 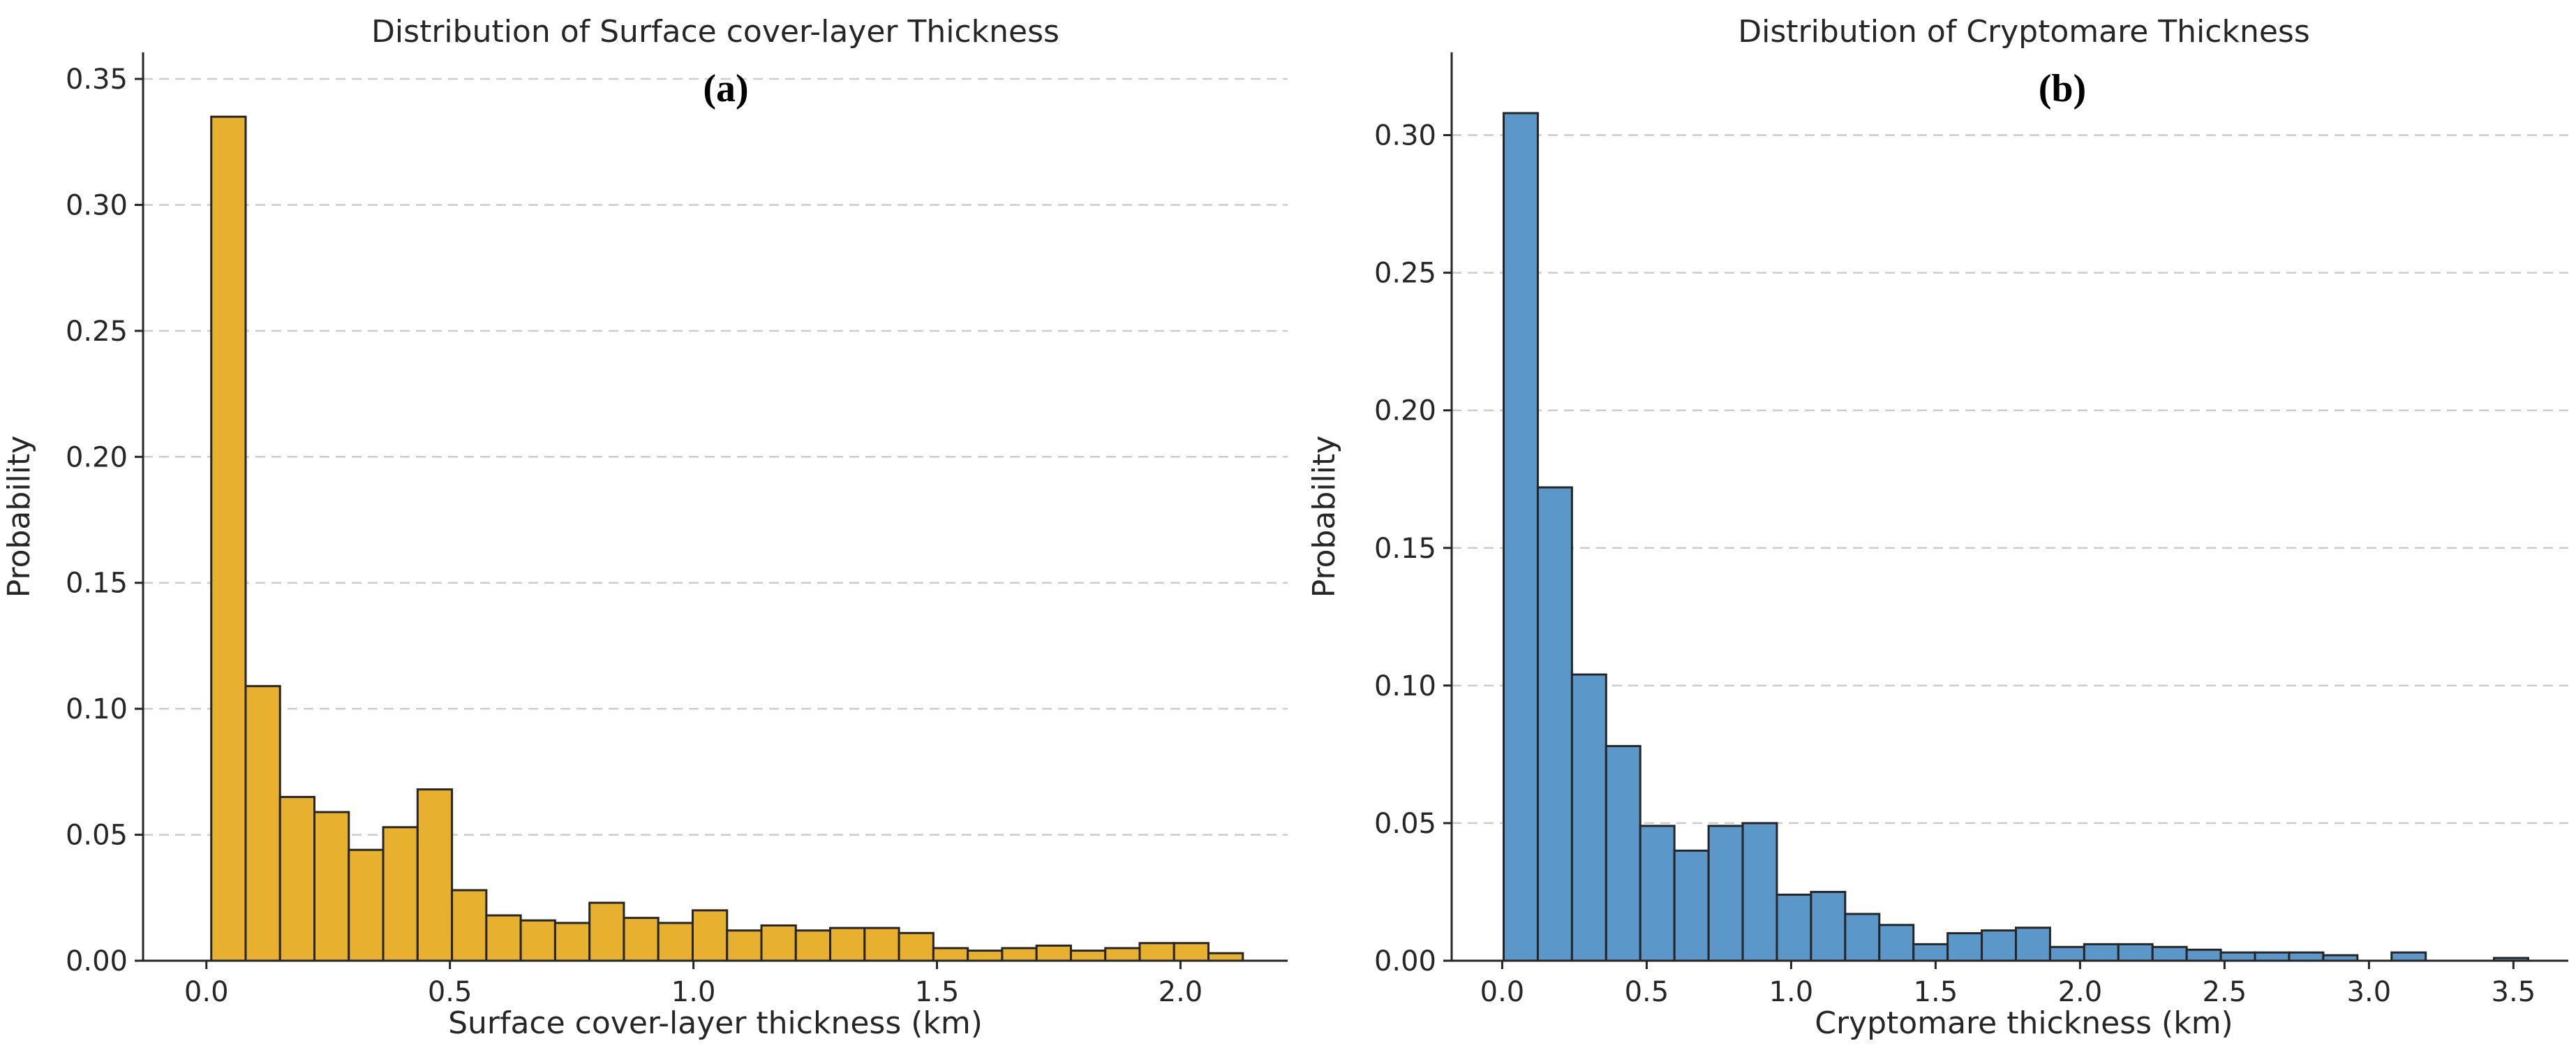 I want to click on x-tick-label: 3.5, so click(x=2514, y=992).